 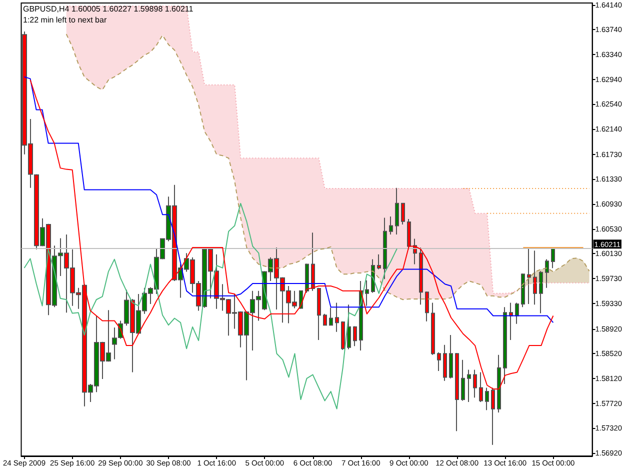 I want to click on chart-title: GBPUSD,H4 1.60005 1.60227 1.59898 1.60211, so click(x=108, y=9).